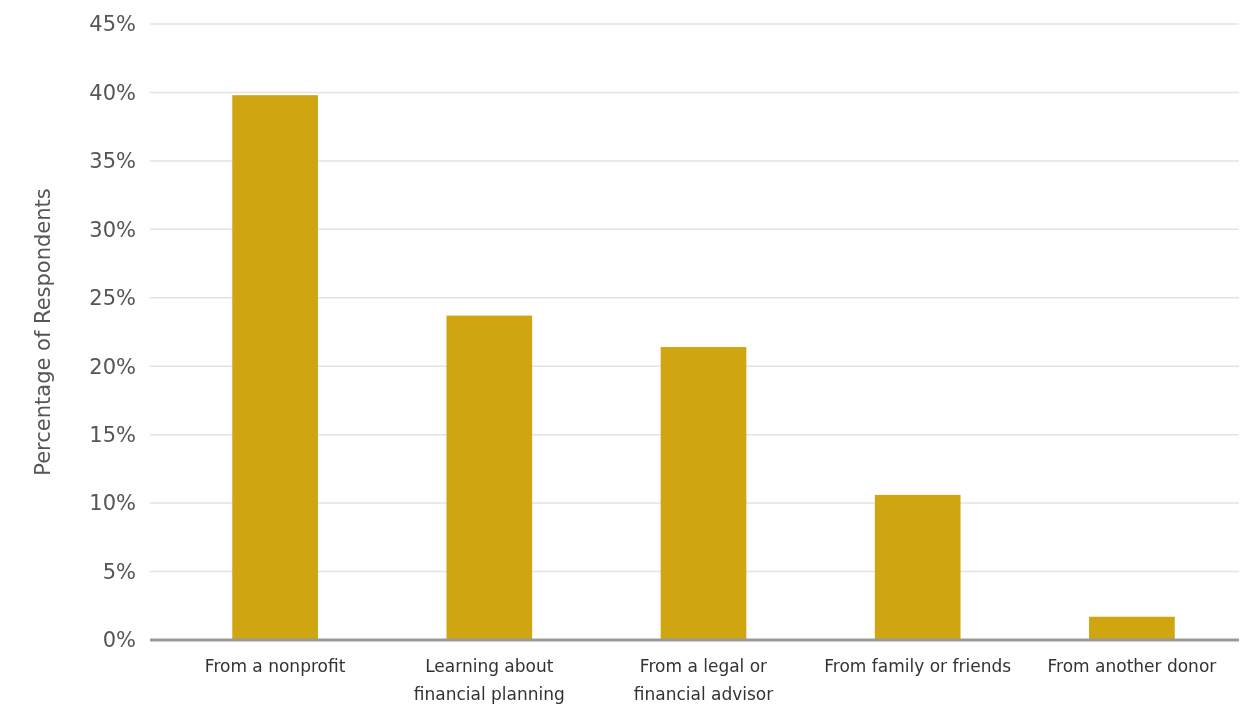 The width and height of the screenshot is (1249, 718). Describe the element at coordinates (112, 229) in the screenshot. I see `y-tick-label: 30%` at that location.